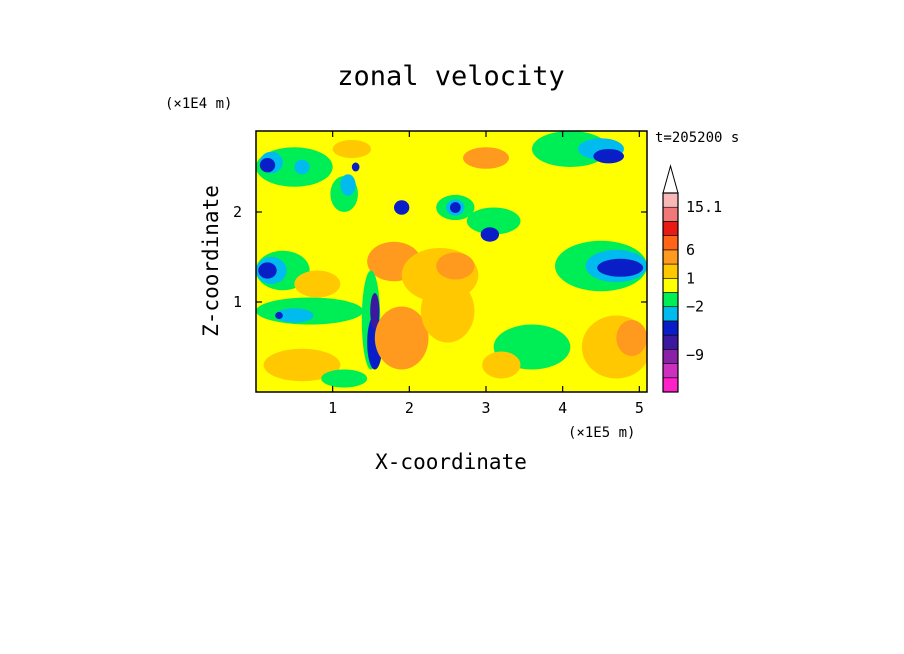 Image resolution: width=904 pixels, height=654 pixels. What do you see at coordinates (704, 207) in the screenshot?
I see `colorbar-tick-label: 15.1` at bounding box center [704, 207].